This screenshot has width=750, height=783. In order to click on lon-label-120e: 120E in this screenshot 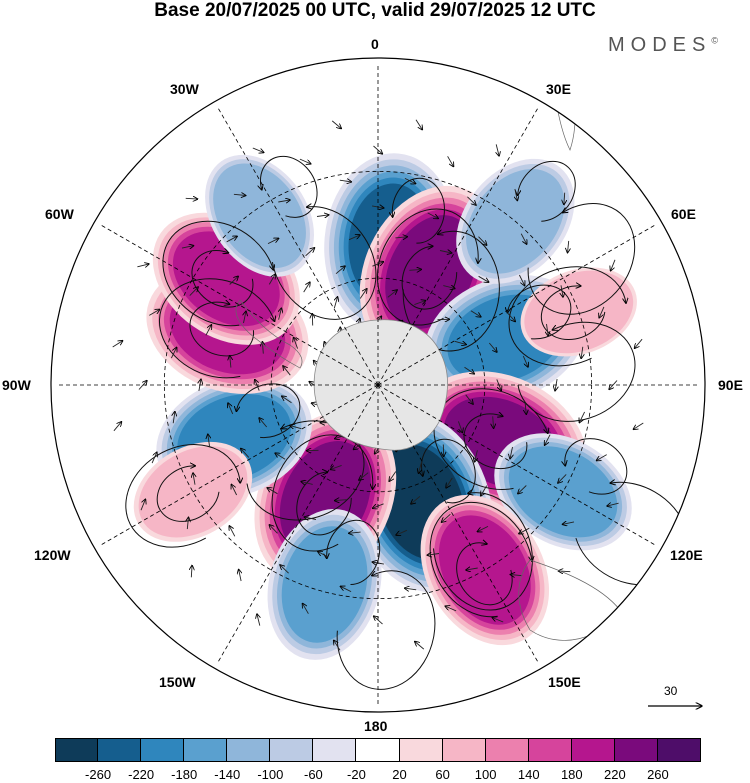, I will do `click(686, 555)`.